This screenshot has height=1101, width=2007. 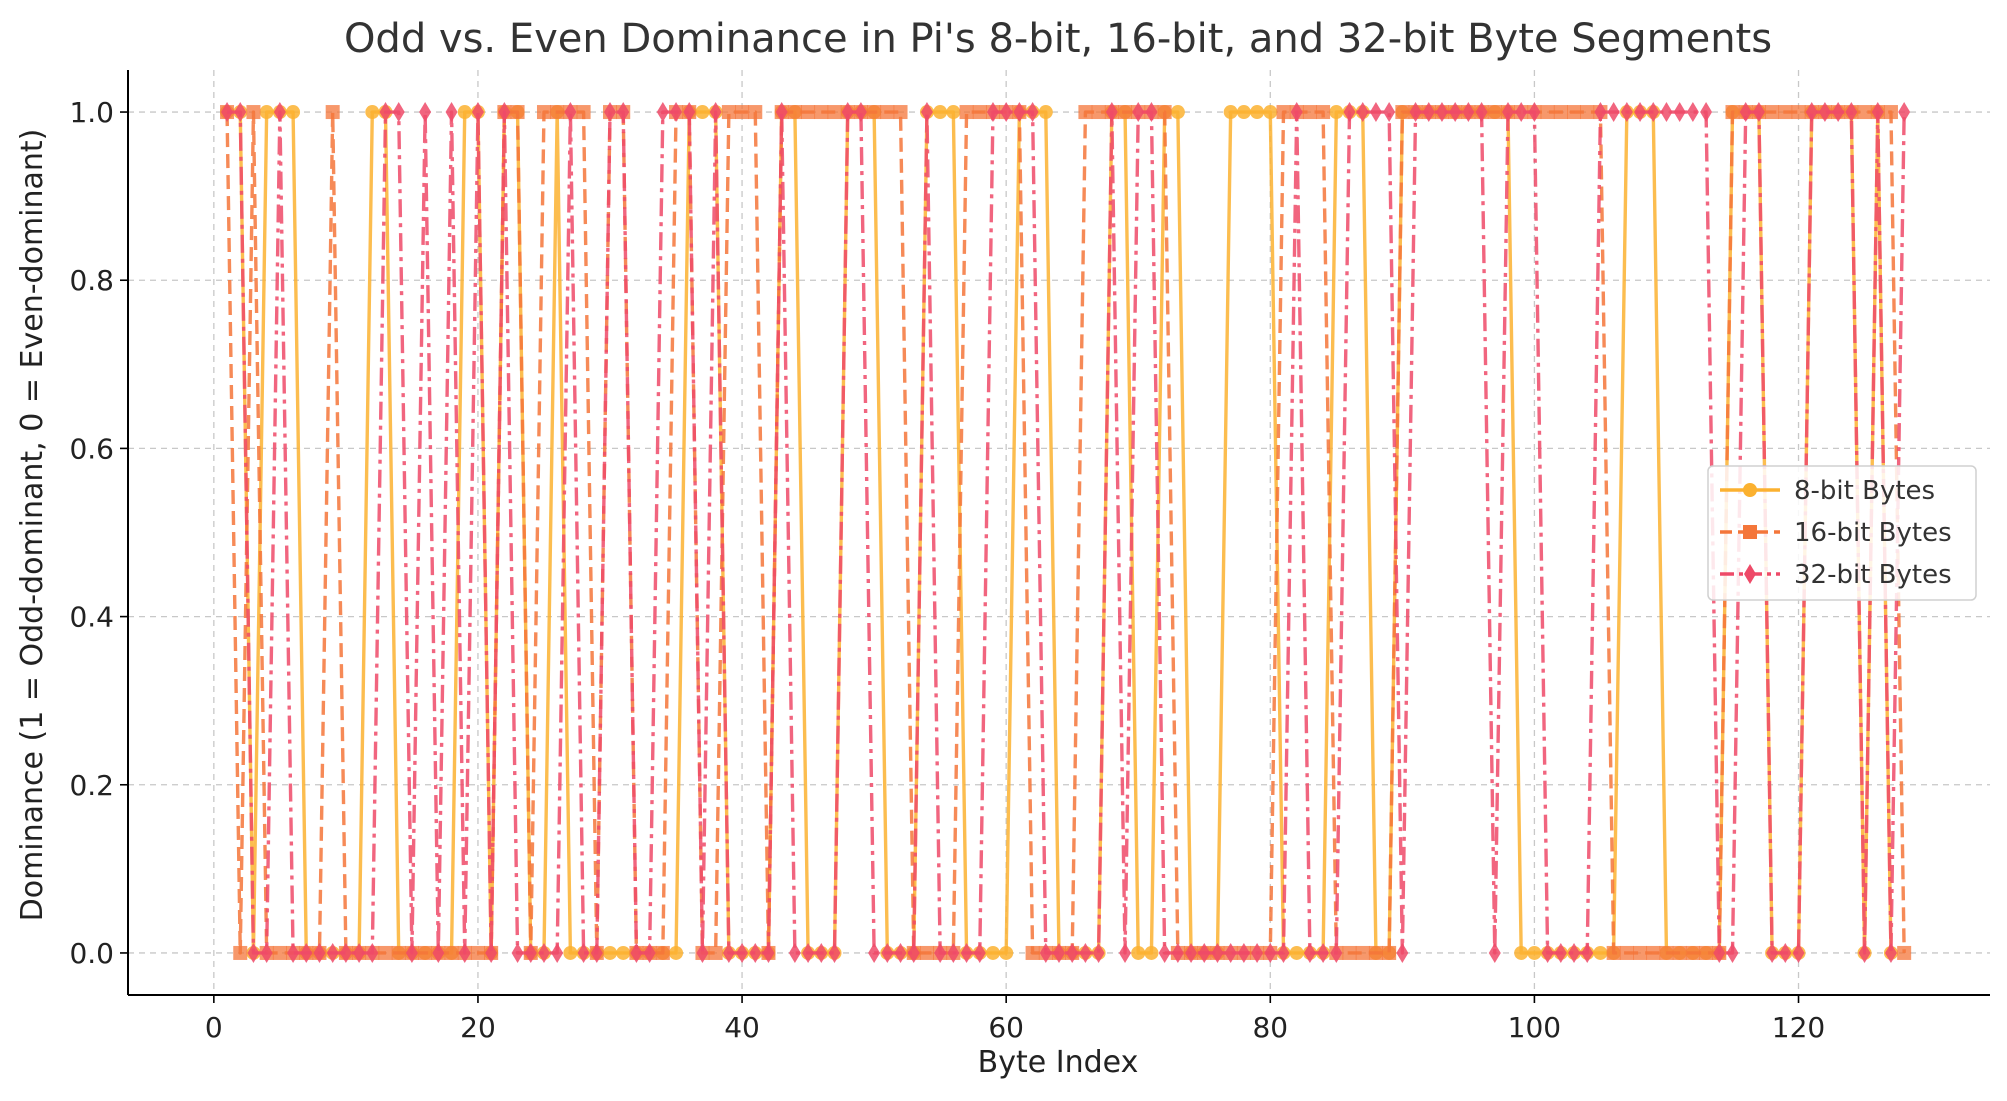 I want to click on legend-item: 32-bit Bytes, so click(x=1836, y=575).